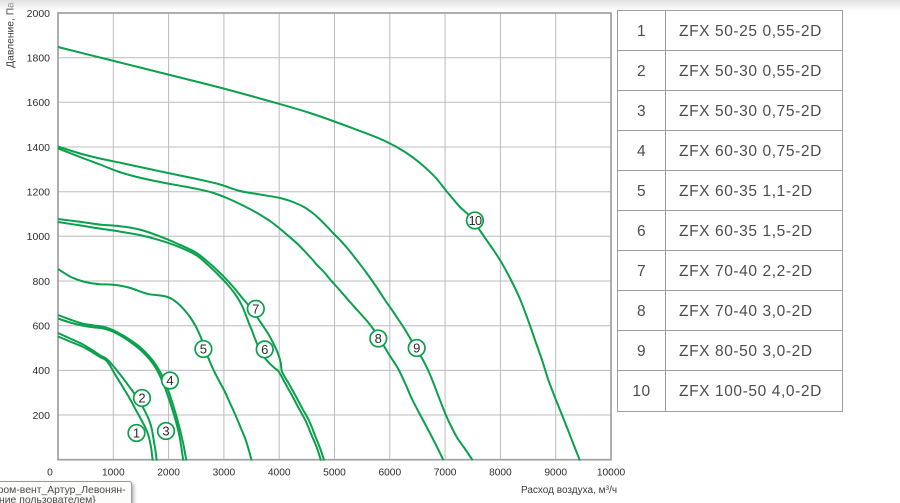 This screenshot has height=503, width=900. What do you see at coordinates (41, 327) in the screenshot?
I see `svg-text: 600` at bounding box center [41, 327].